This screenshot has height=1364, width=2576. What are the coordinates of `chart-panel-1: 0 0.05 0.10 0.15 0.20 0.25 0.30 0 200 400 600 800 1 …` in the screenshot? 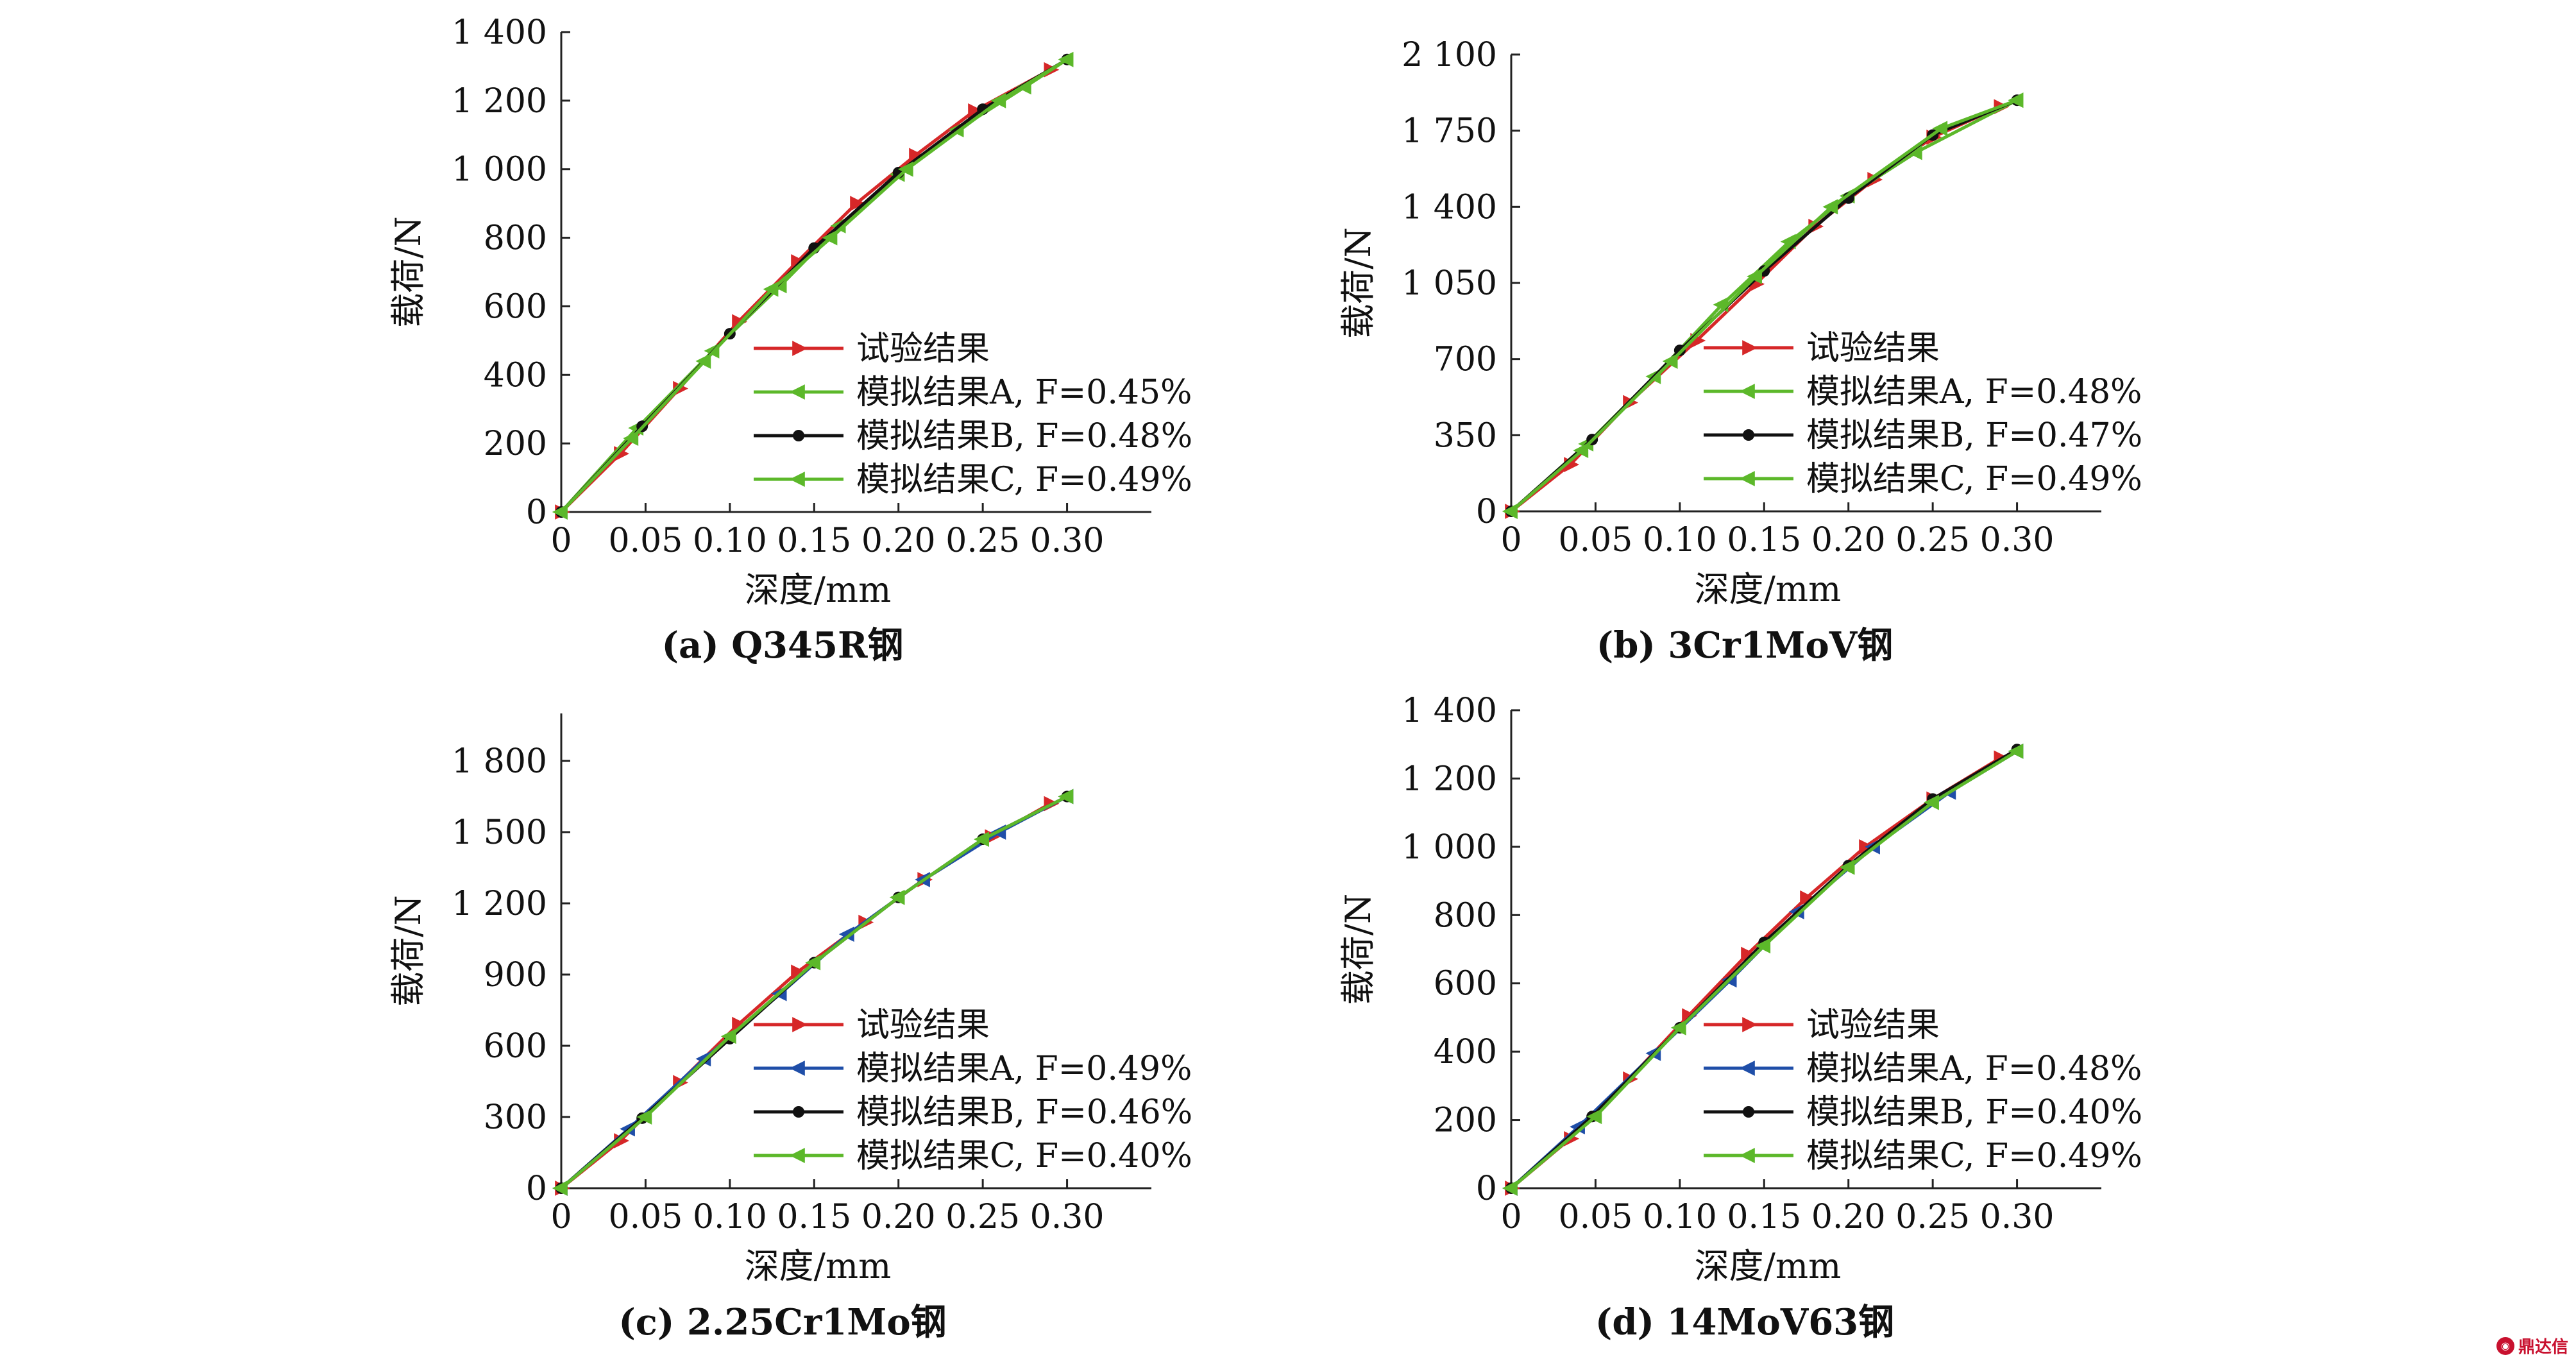 It's located at (790, 340).